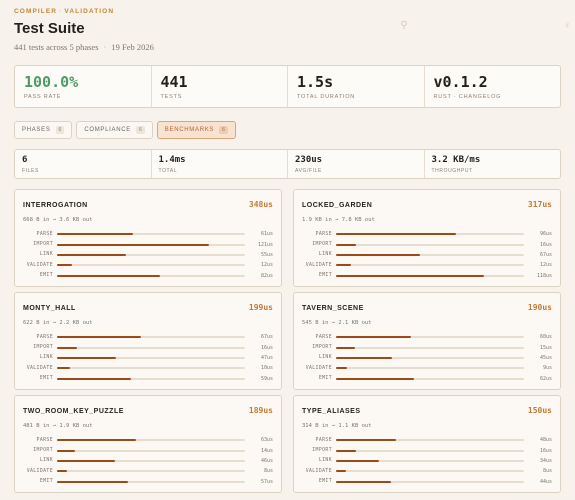 The image size is (575, 500). Describe the element at coordinates (171, 97) in the screenshot. I see `tests-label: TESTS` at that location.